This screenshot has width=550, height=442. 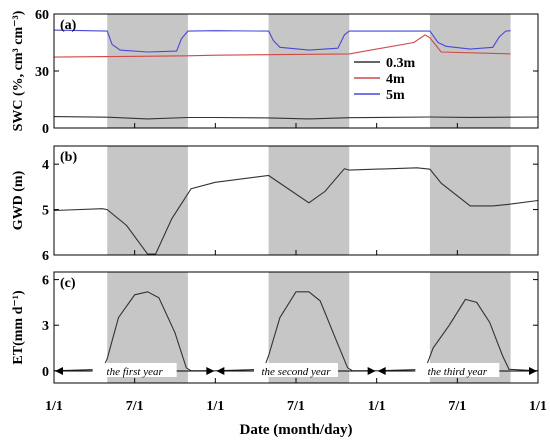 What do you see at coordinates (68, 283) in the screenshot?
I see `panel-label: (c)` at bounding box center [68, 283].